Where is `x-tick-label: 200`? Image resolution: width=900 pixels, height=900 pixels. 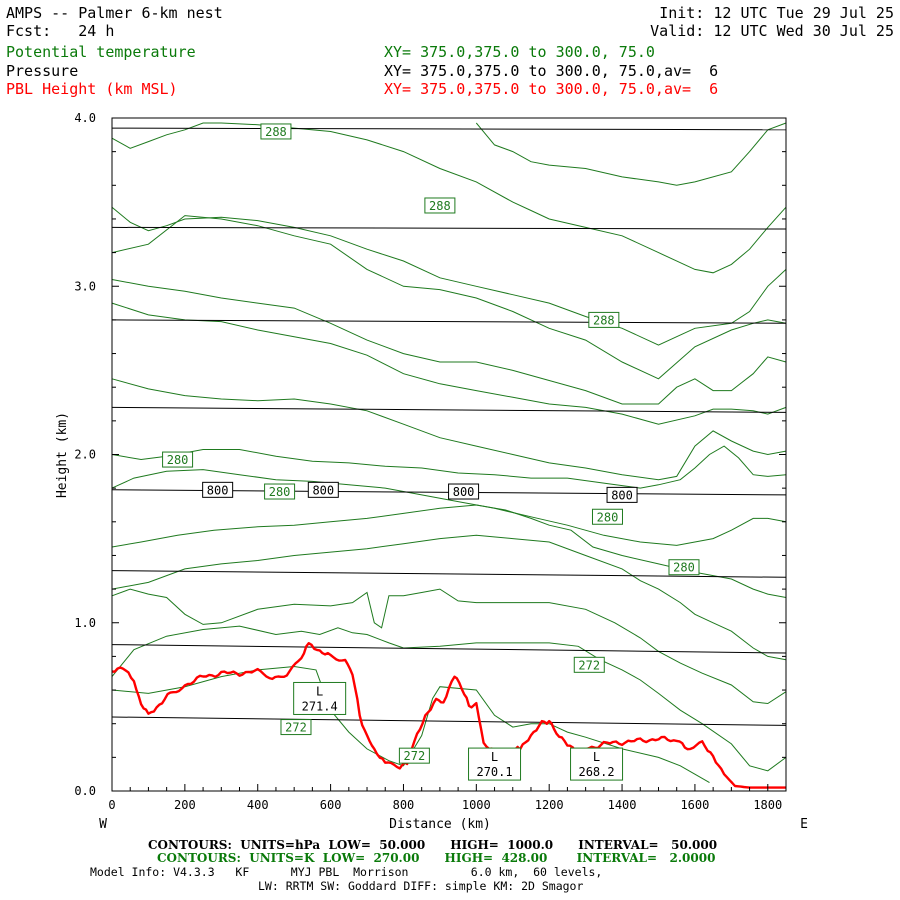 x-tick-label: 200 is located at coordinates (185, 805).